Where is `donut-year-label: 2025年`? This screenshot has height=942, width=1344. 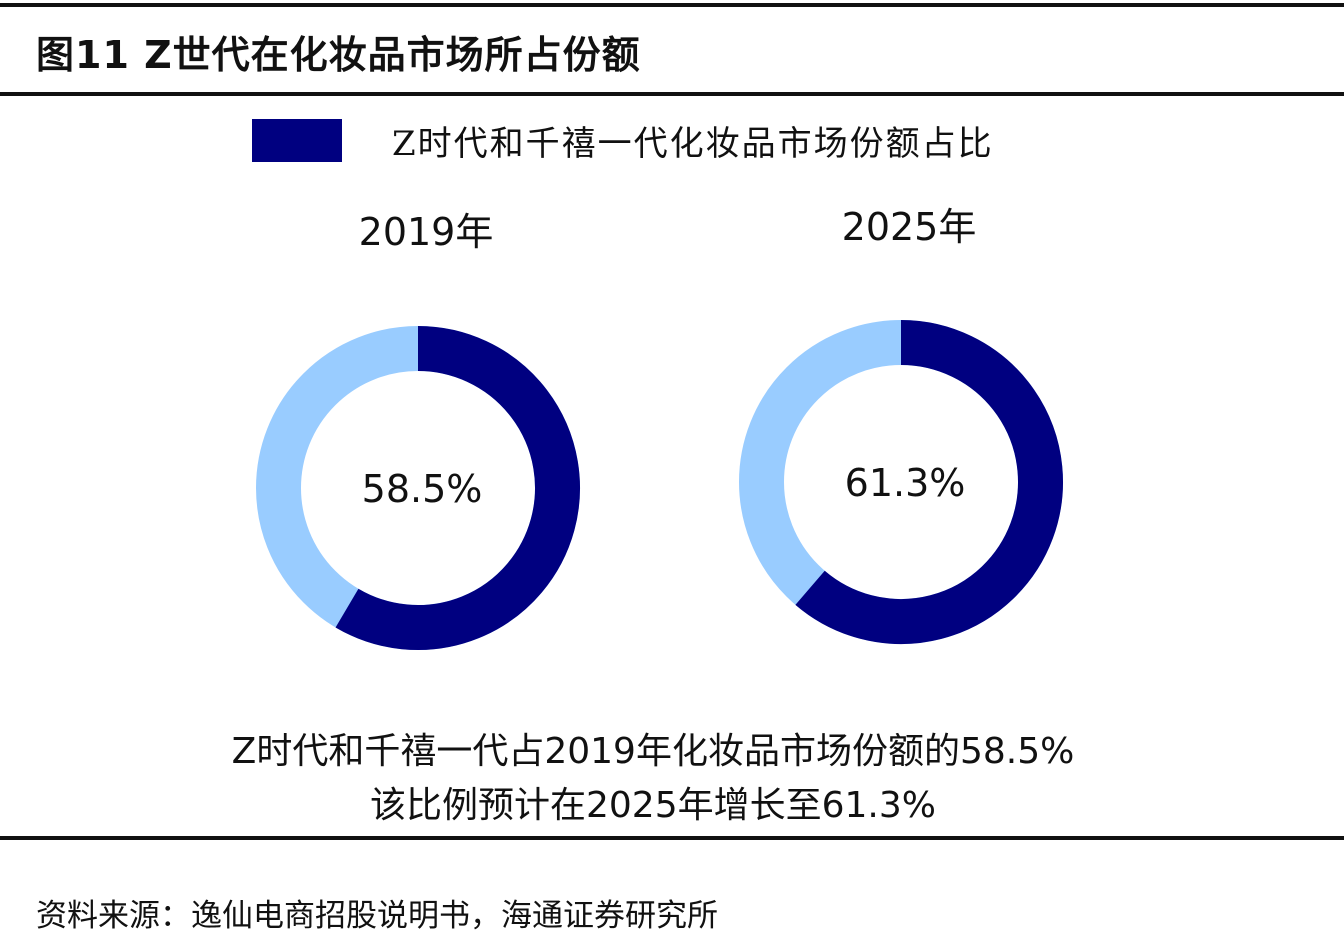 donut-year-label: 2025年 is located at coordinates (909, 227).